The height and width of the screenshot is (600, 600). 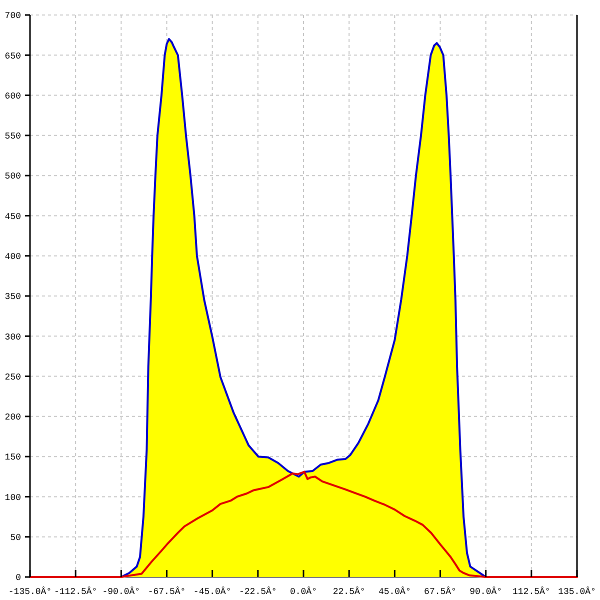 I want to click on x-tick-label: -90.0Â°, so click(x=121, y=591).